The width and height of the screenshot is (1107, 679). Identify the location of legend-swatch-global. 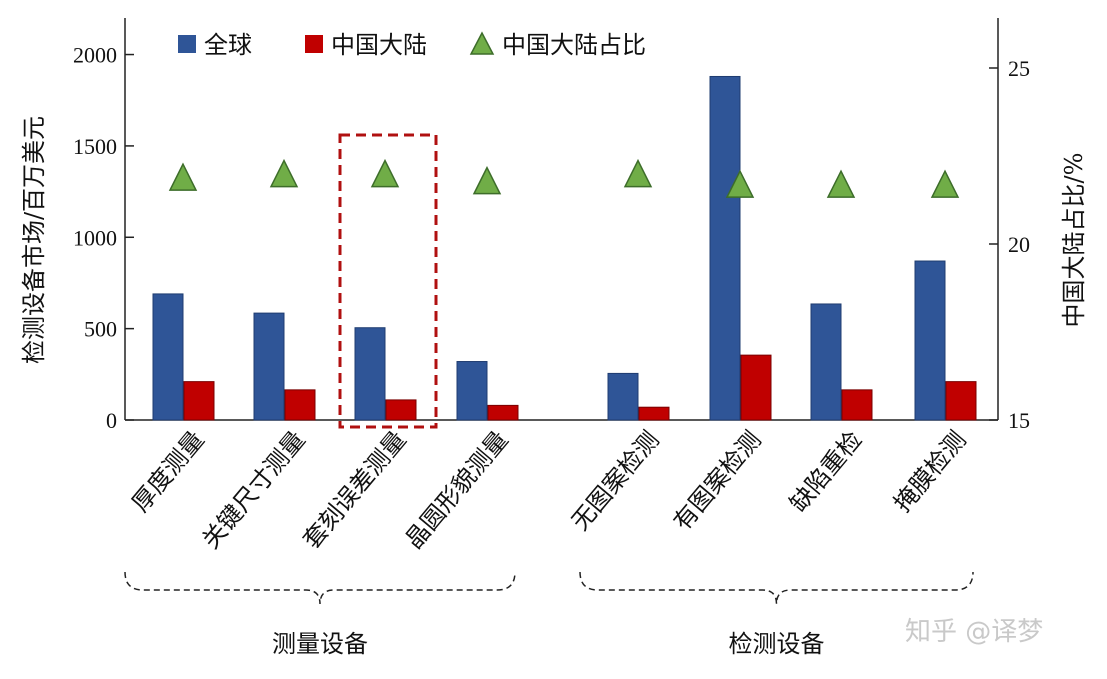
(187, 44).